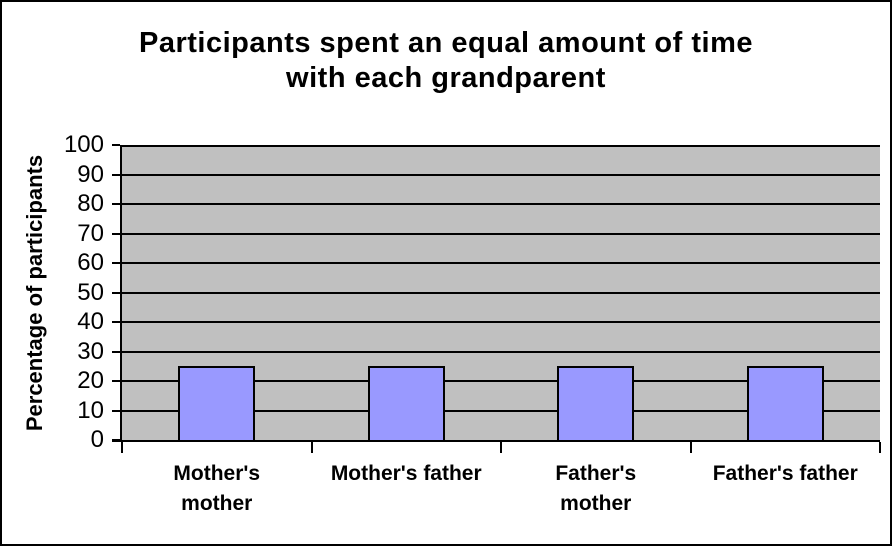 This screenshot has width=892, height=546. Describe the element at coordinates (90, 233) in the screenshot. I see `y-tick-label: 70` at that location.